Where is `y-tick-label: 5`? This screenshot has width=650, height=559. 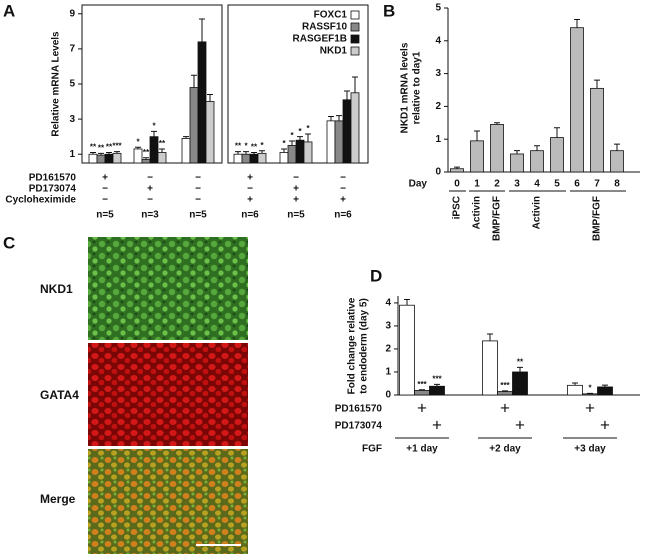 y-tick-label: 5 is located at coordinates (438, 8).